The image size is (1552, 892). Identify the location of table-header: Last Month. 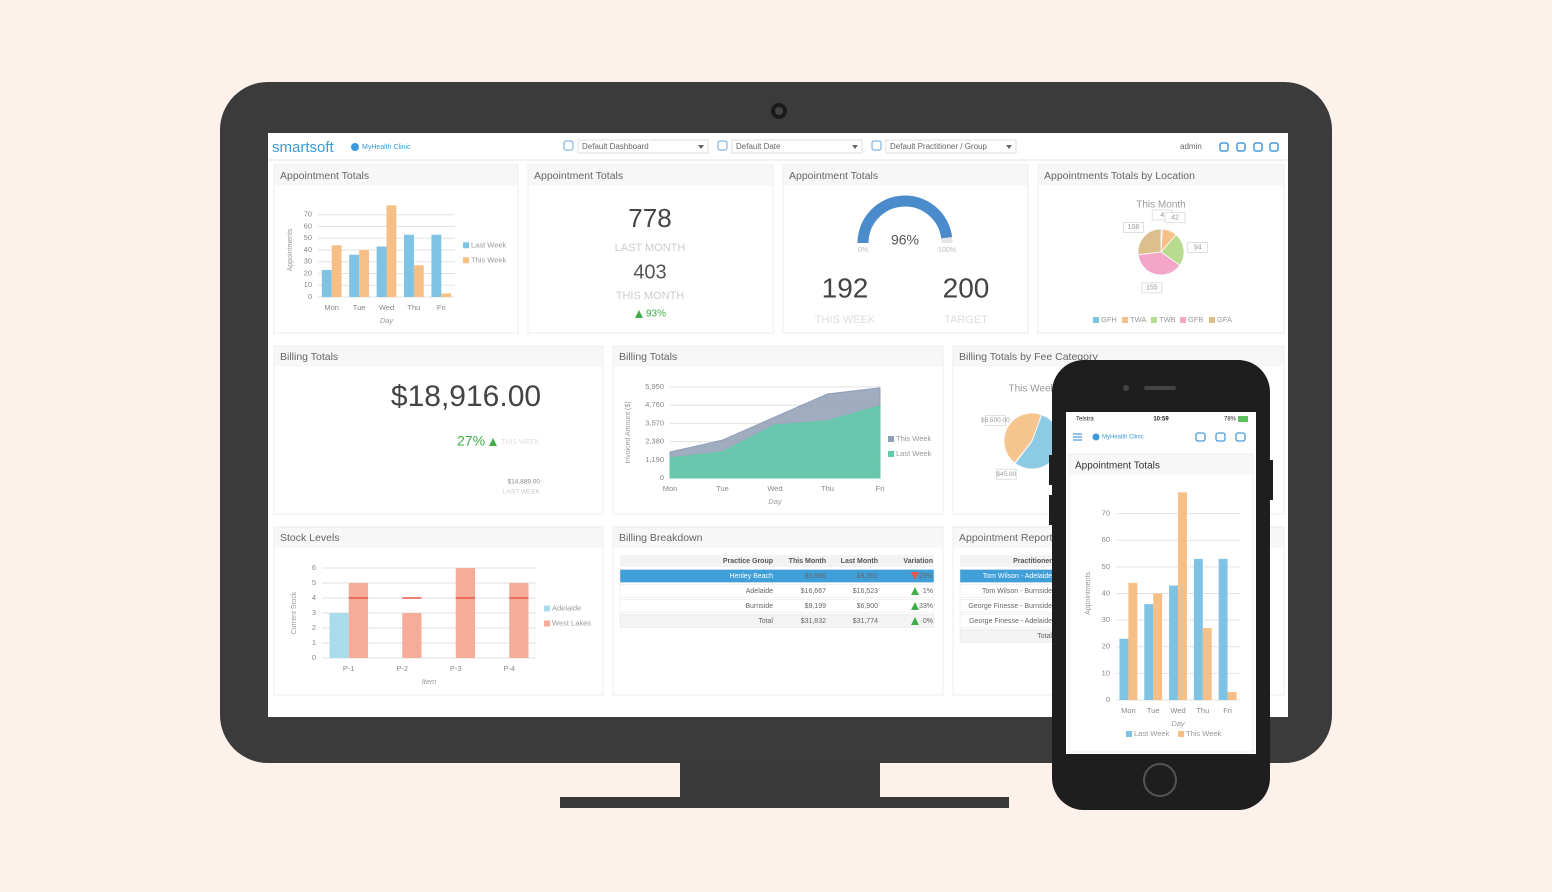
(859, 561).